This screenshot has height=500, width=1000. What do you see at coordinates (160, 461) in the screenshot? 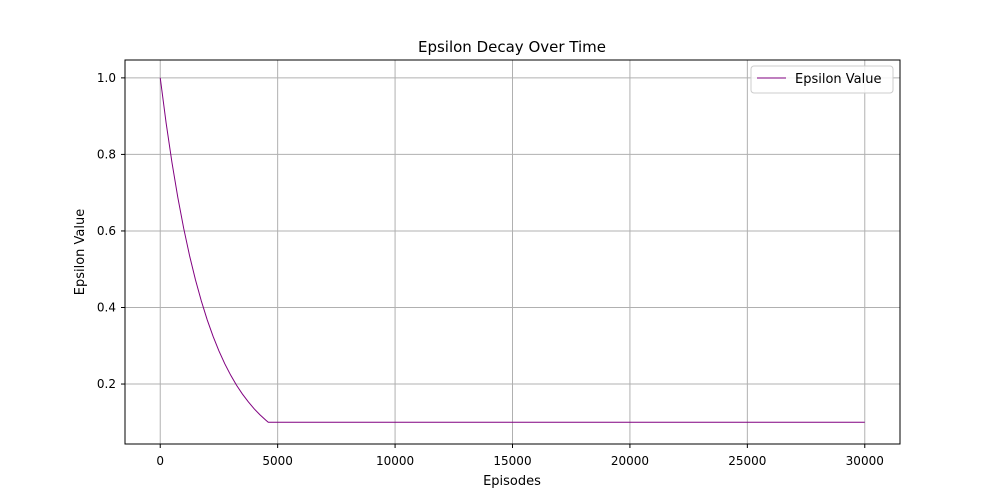
I see `x-tick-label: 0` at bounding box center [160, 461].